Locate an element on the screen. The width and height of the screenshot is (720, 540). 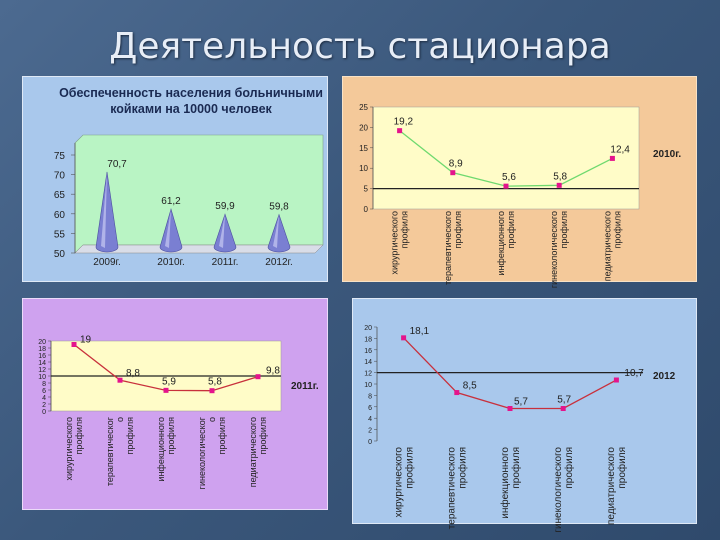
data-label: 10,7 is located at coordinates (634, 373).